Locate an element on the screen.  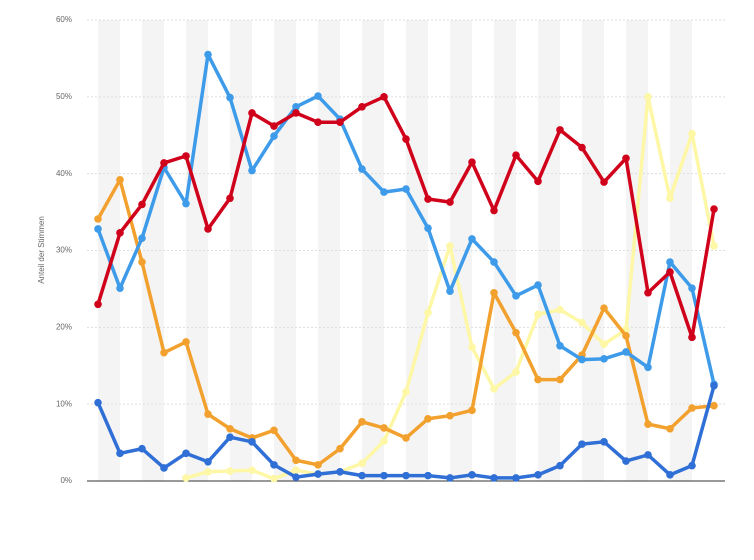
y-tick-label: 60% is located at coordinates (64, 19).